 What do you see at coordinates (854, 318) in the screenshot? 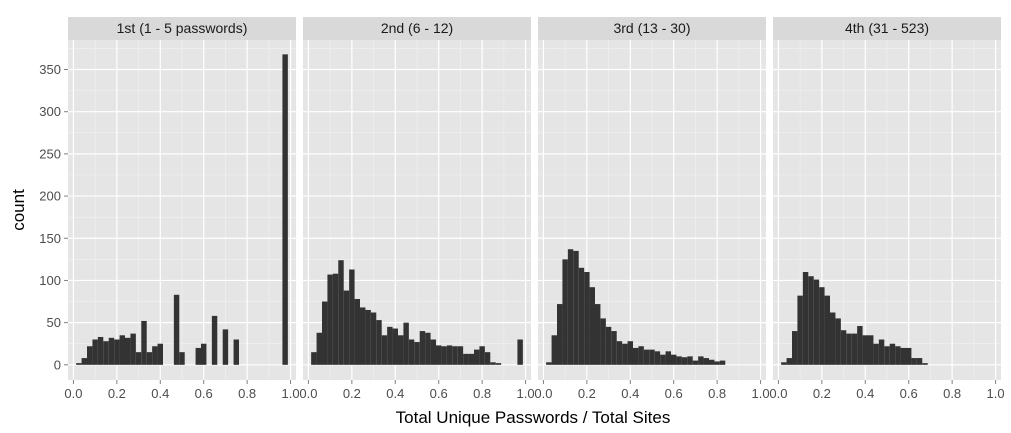
I see `histogram-bars` at bounding box center [854, 318].